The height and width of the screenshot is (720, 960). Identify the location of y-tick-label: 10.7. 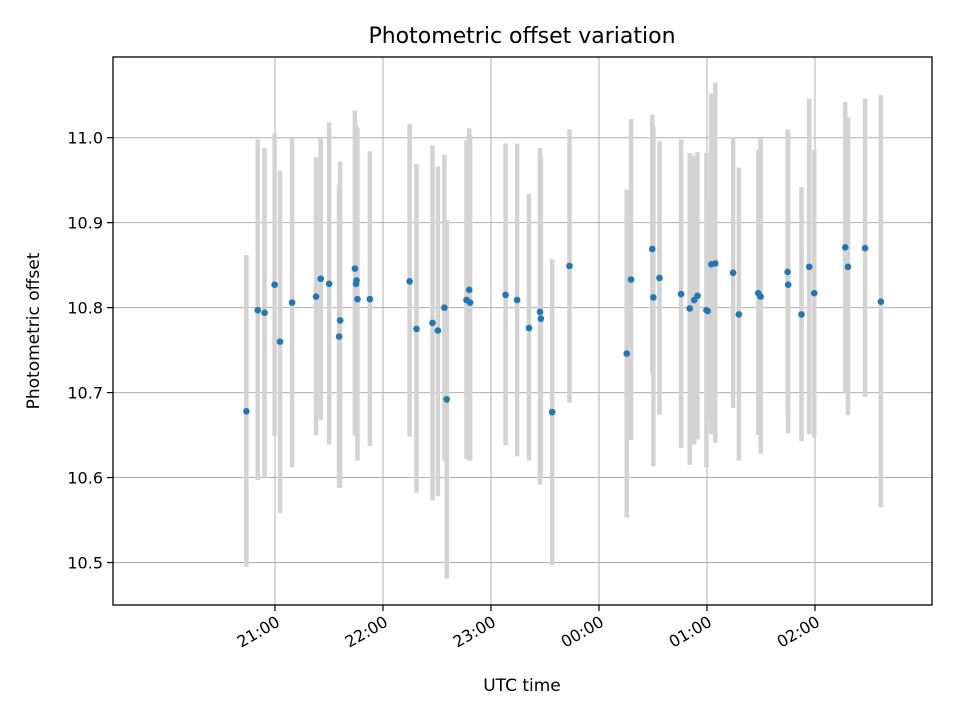
(85, 393).